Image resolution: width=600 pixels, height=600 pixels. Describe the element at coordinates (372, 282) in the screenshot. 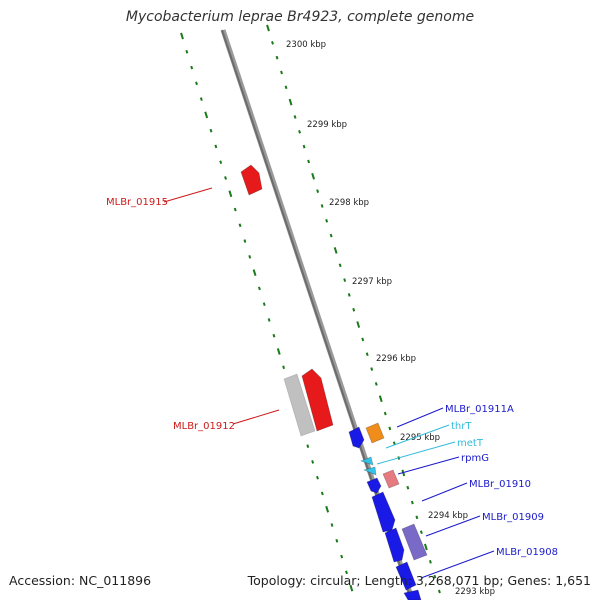

I see `scale-label: 2297 kbp` at that location.